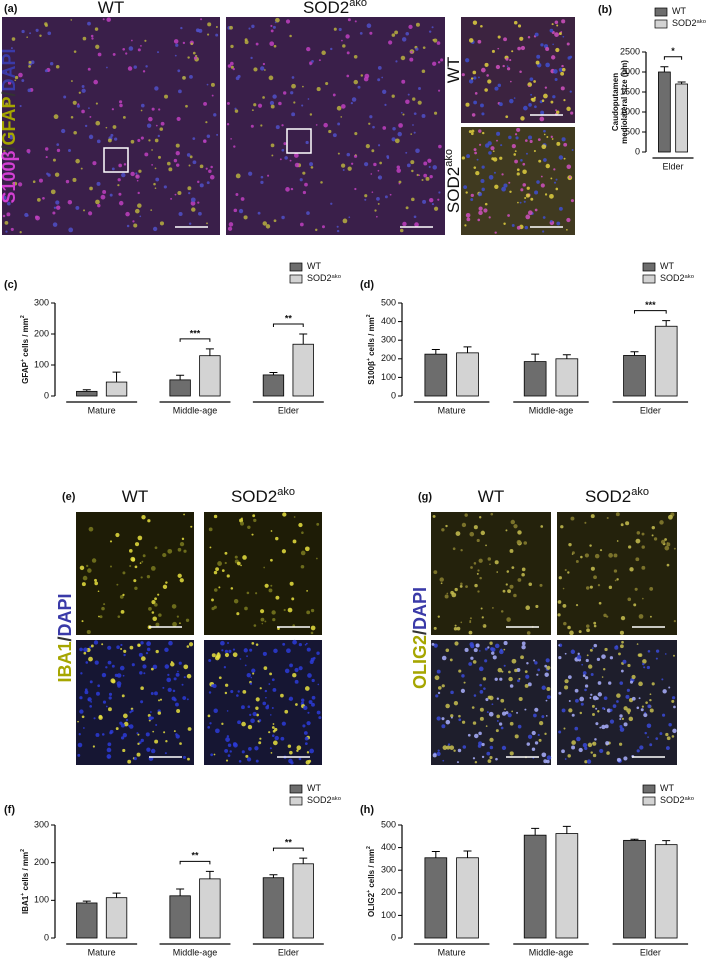 Image resolution: width=709 pixels, height=964 pixels. Describe the element at coordinates (420, 662) in the screenshot. I see `text-segment: OLIG2` at that location.